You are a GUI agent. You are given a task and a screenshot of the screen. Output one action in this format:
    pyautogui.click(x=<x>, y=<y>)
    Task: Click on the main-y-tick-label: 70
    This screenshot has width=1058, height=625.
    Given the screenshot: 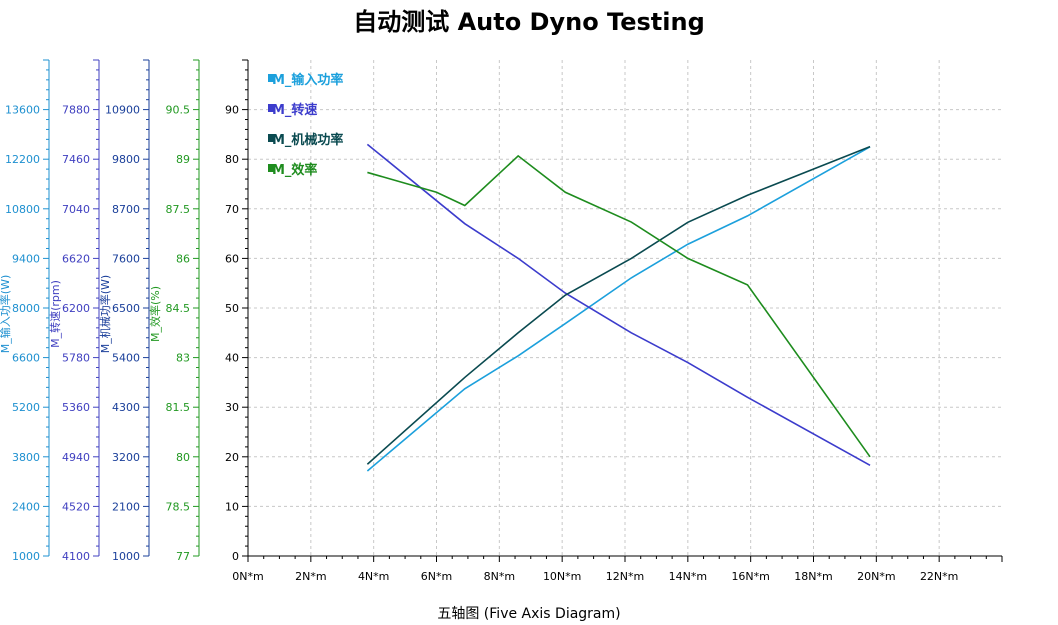 What is the action you would take?
    pyautogui.click(x=232, y=209)
    